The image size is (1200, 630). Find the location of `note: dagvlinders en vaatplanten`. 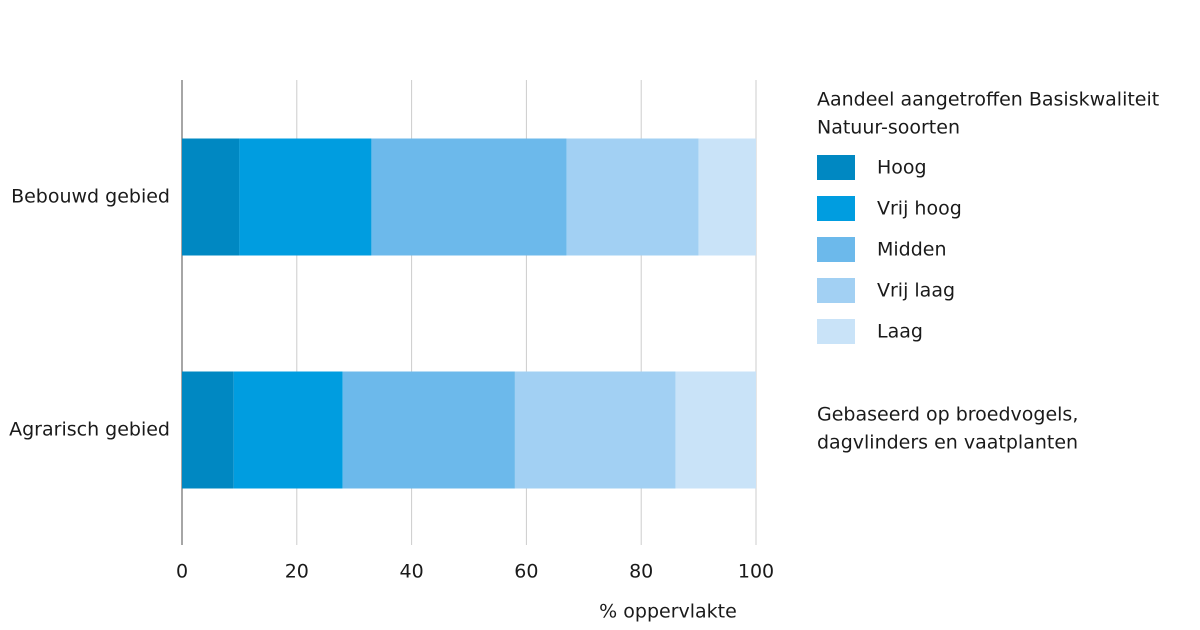

note: dagvlinders en vaatplanten is located at coordinates (947, 443).